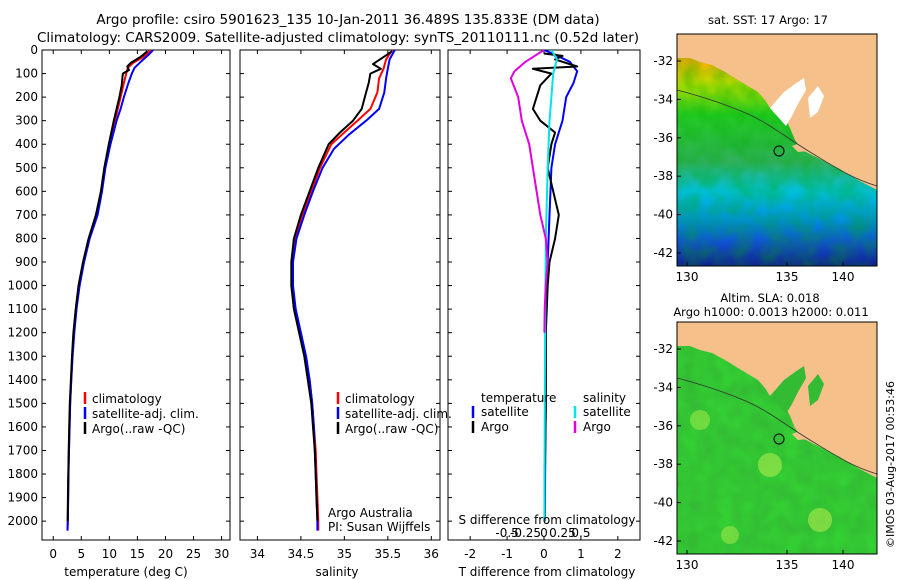 The image size is (900, 580). Describe the element at coordinates (507, 554) in the screenshot. I see `x-tick-label: -1` at that location.